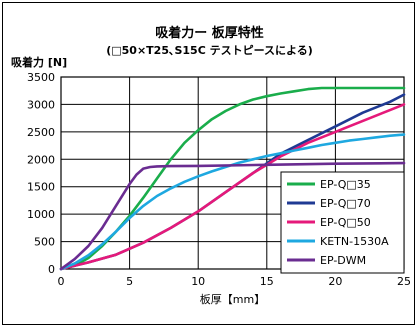 This screenshot has height=329, width=419. Describe the element at coordinates (267, 281) in the screenshot. I see `x-tick-label: 15` at that location.